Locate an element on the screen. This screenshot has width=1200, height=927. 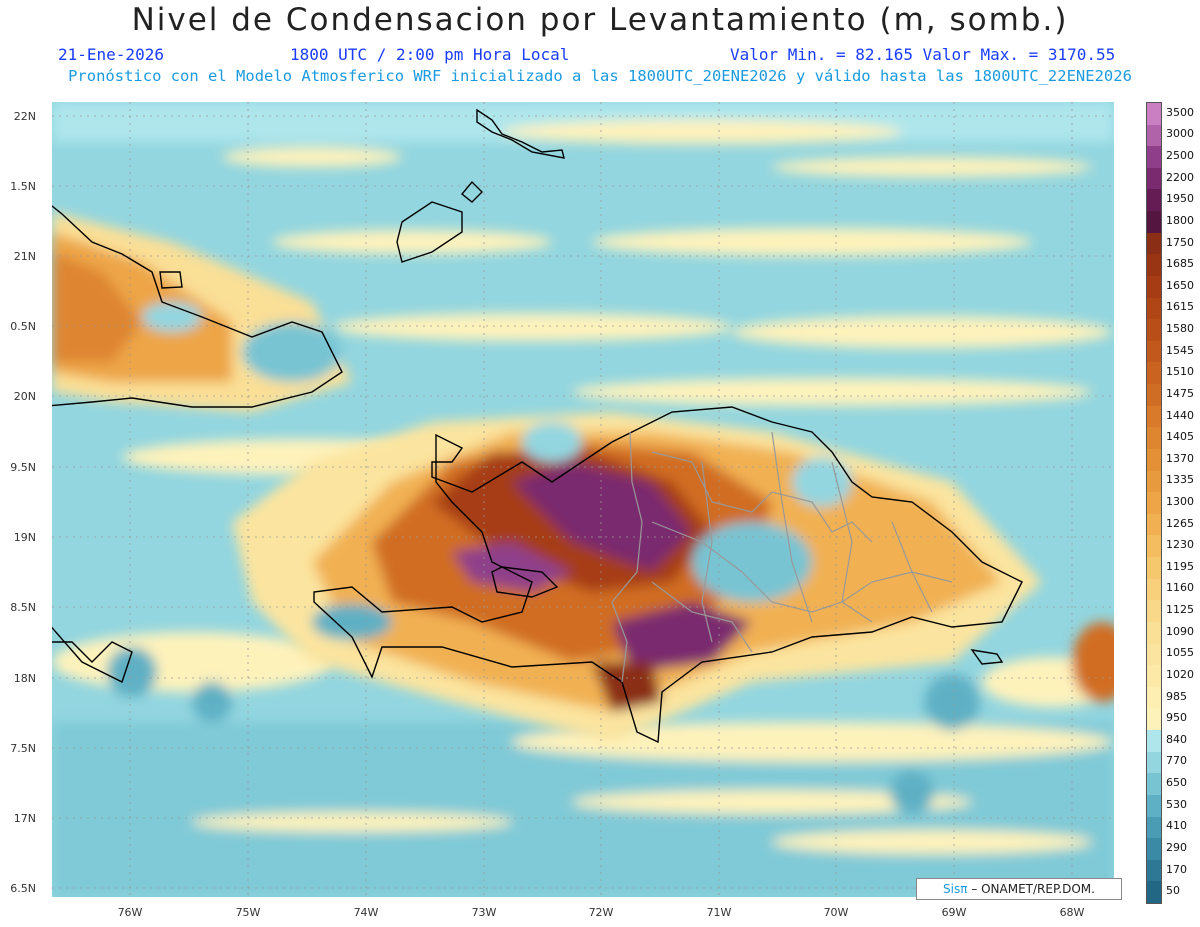
lat-label: 21N is located at coordinates (24, 256).